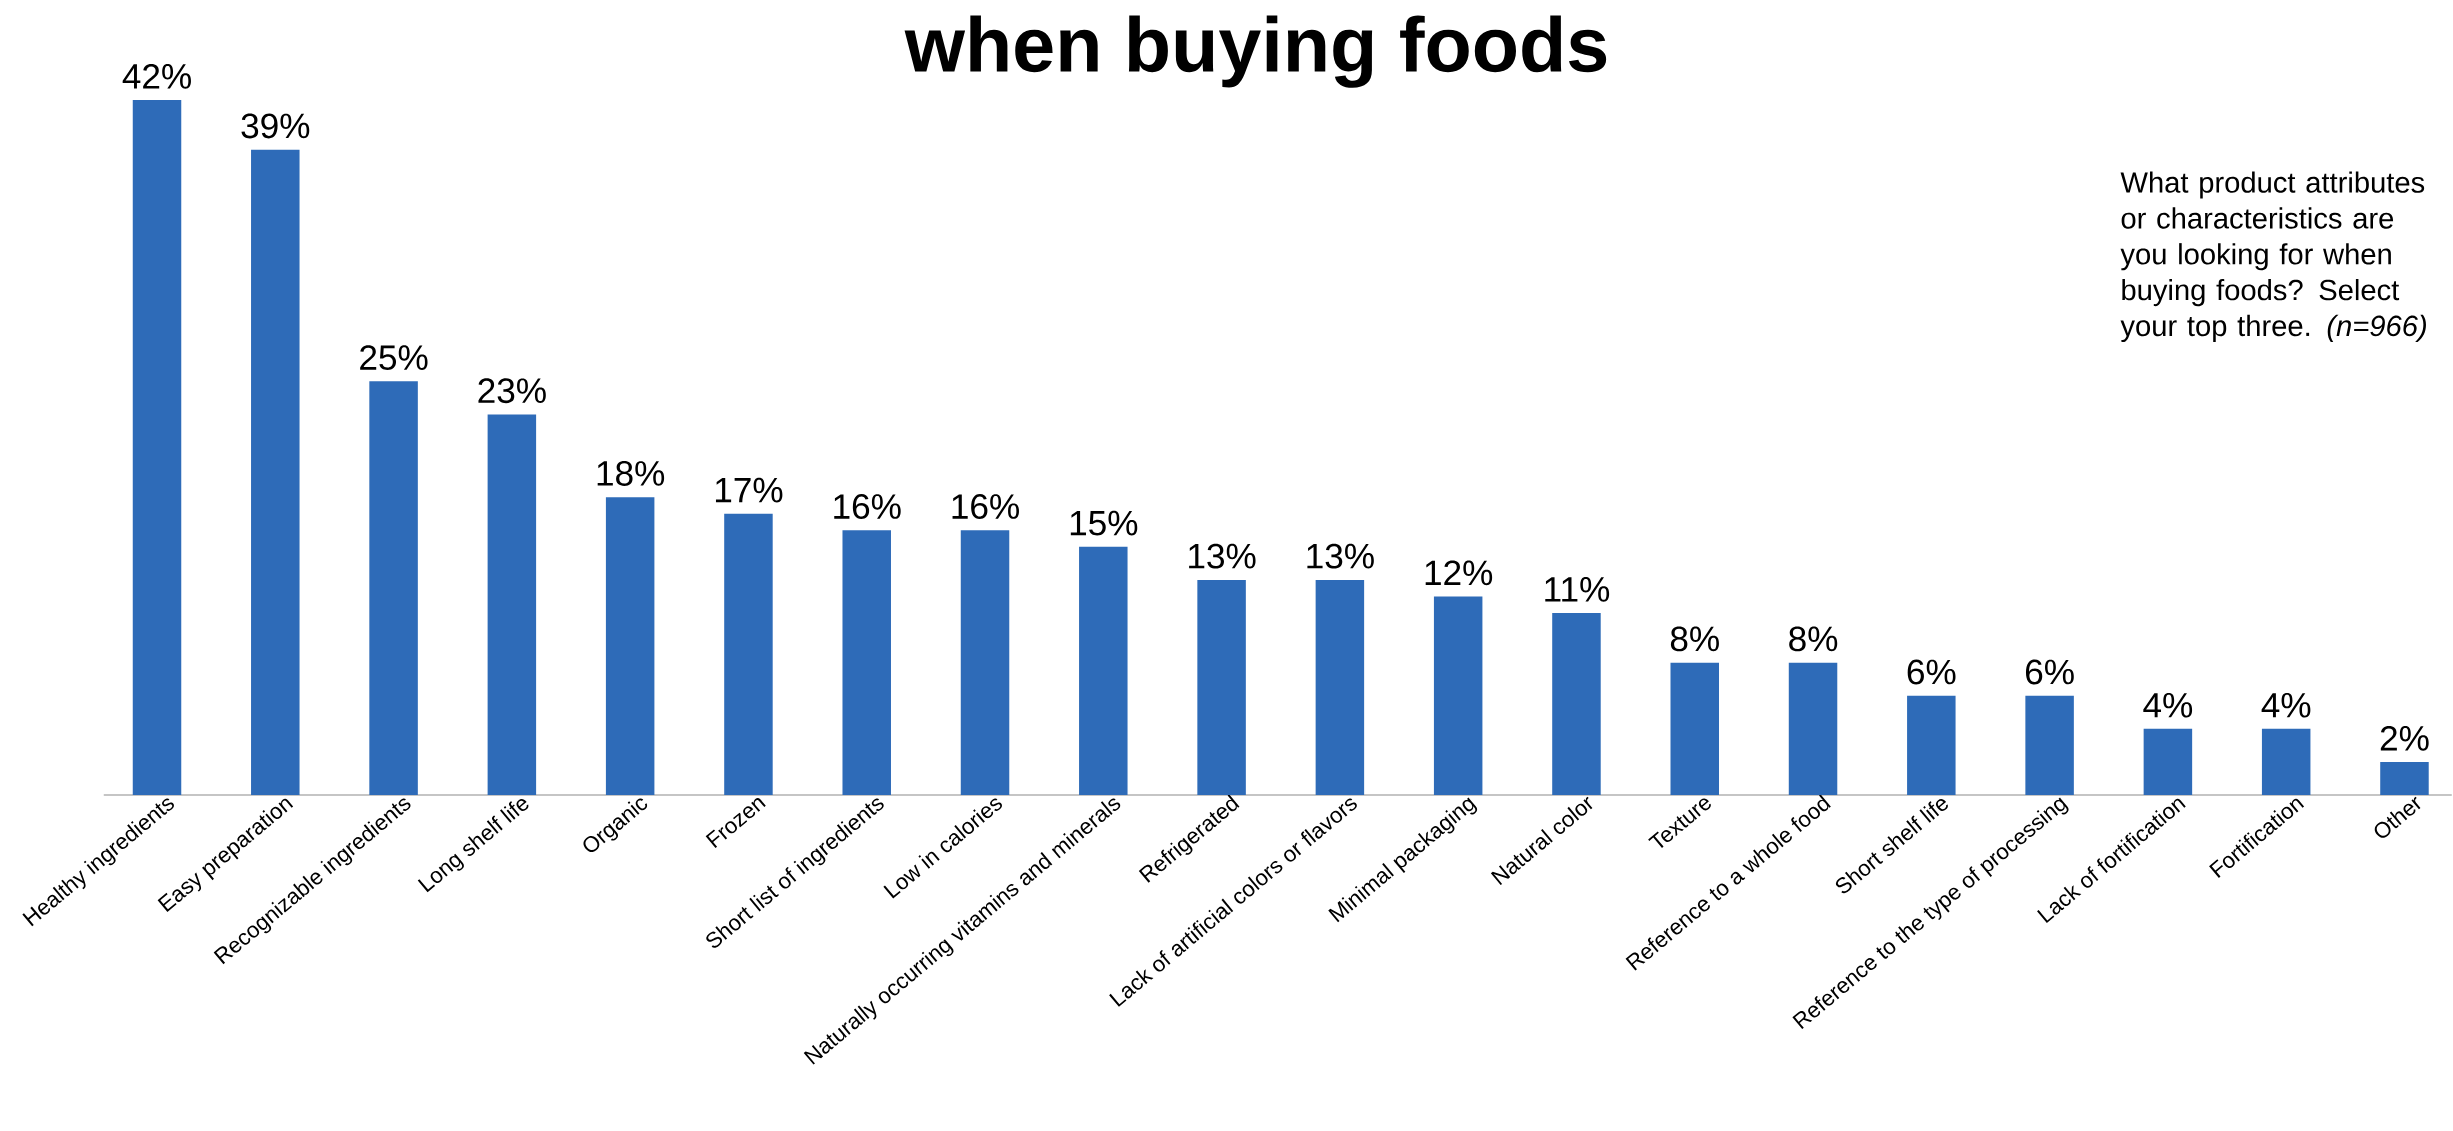 This screenshot has width=2453, height=1131. Describe the element at coordinates (156, 76) in the screenshot. I see `data-label: 42%` at that location.